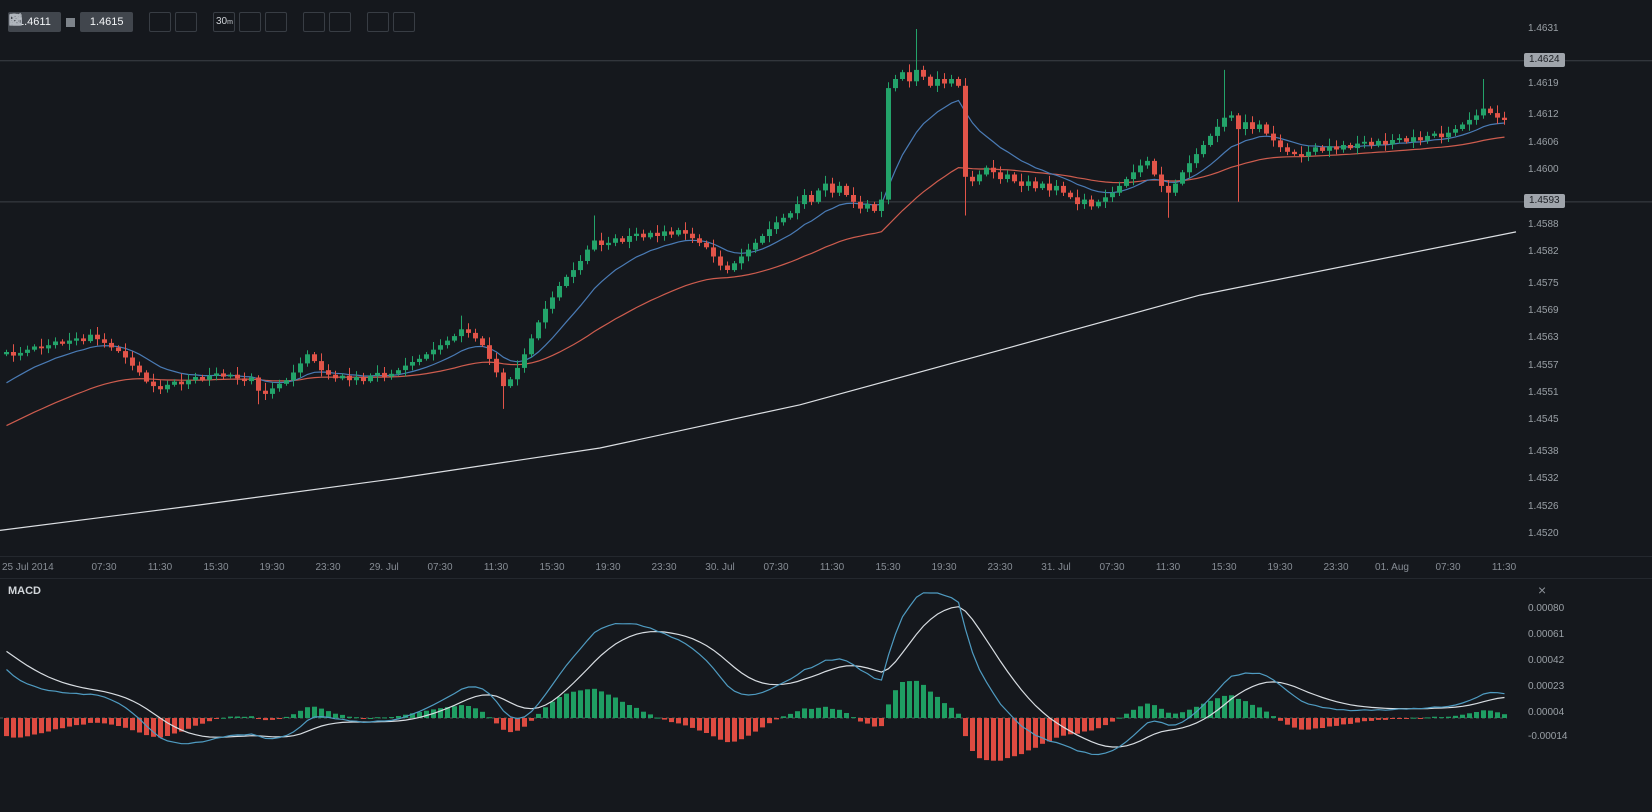  Describe the element at coordinates (70, 22) in the screenshot. I see `spread-indicator` at that location.